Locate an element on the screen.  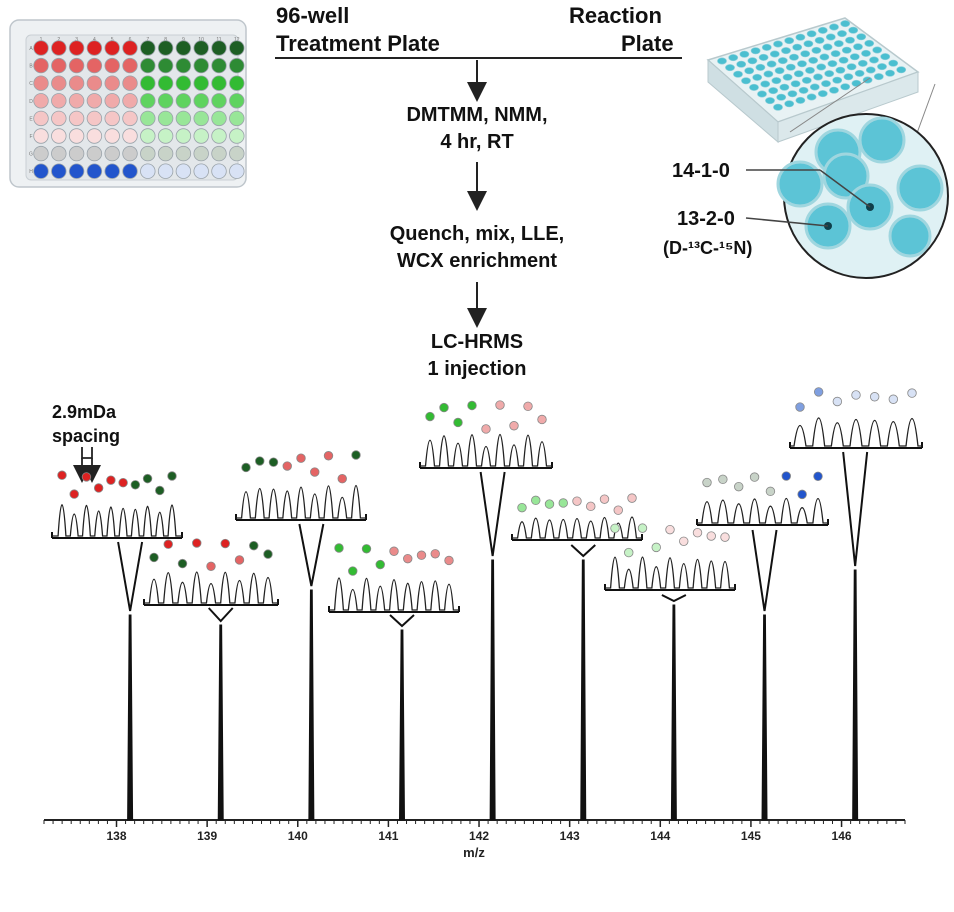
spacing-label-line2: spacing is located at coordinates (86, 436).